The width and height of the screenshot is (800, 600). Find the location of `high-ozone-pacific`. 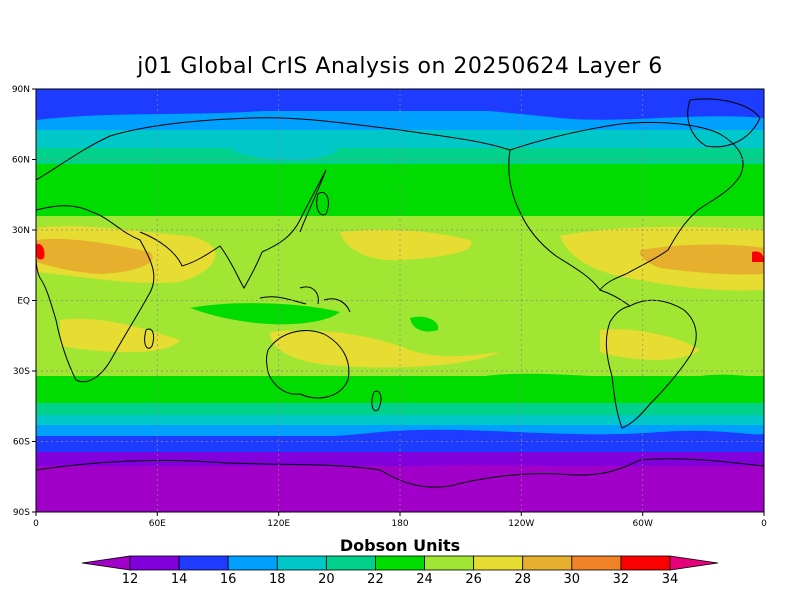

high-ozone-pacific is located at coordinates (406, 245).